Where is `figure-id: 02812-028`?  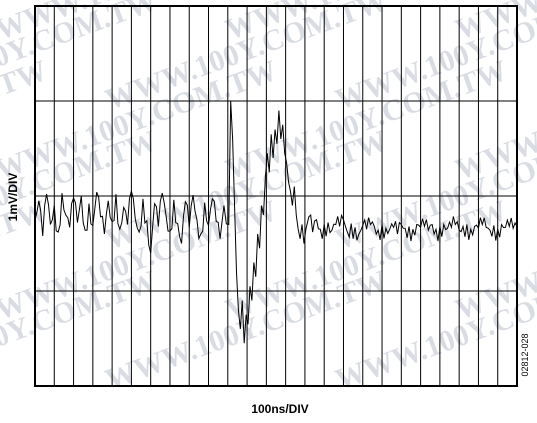
figure-id: 02812-028 is located at coordinates (525, 354).